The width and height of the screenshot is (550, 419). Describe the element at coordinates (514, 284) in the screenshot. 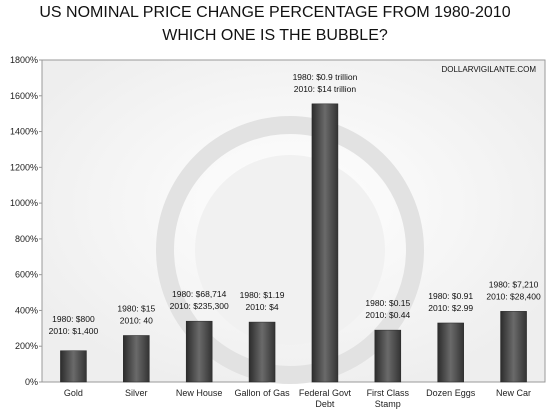

I see `bar-annotation: 1980: $7,210` at that location.